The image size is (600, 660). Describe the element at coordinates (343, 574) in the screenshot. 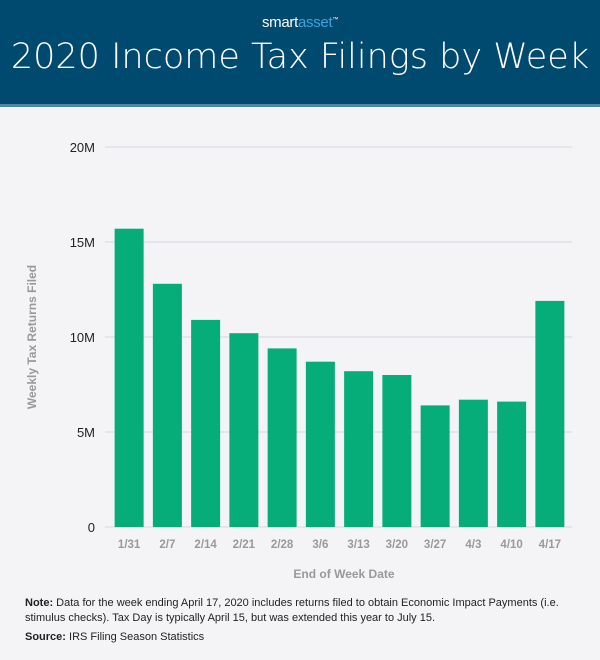

I see `x-axis-label: End of Week Date` at that location.